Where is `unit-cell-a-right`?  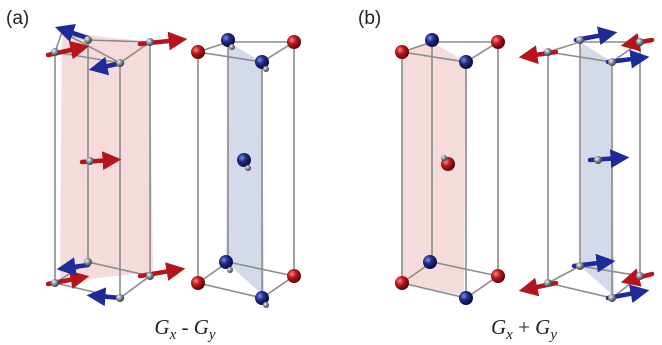 unit-cell-a-right is located at coordinates (246, 170).